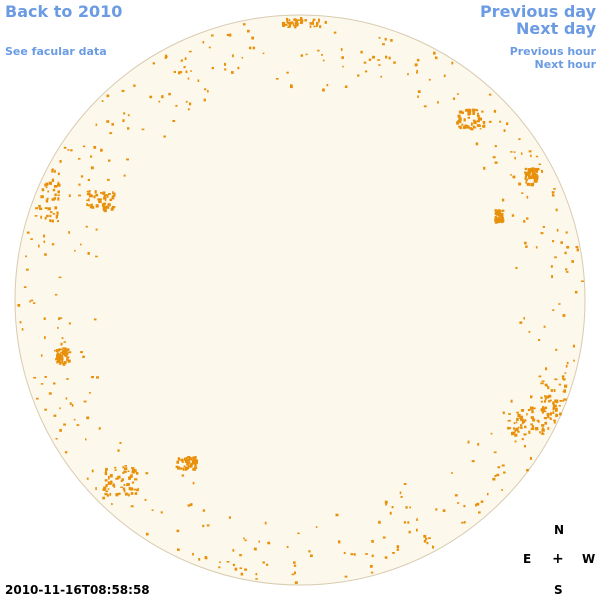 The image size is (600, 600). I want to click on compass-east-label: E, so click(527, 559).